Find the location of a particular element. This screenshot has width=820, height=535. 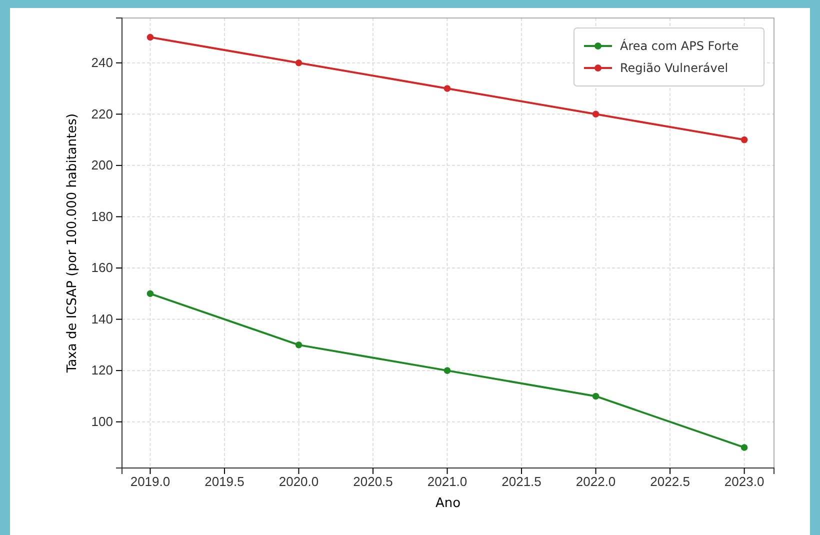

x-tick-label: 2019.5 is located at coordinates (224, 482).